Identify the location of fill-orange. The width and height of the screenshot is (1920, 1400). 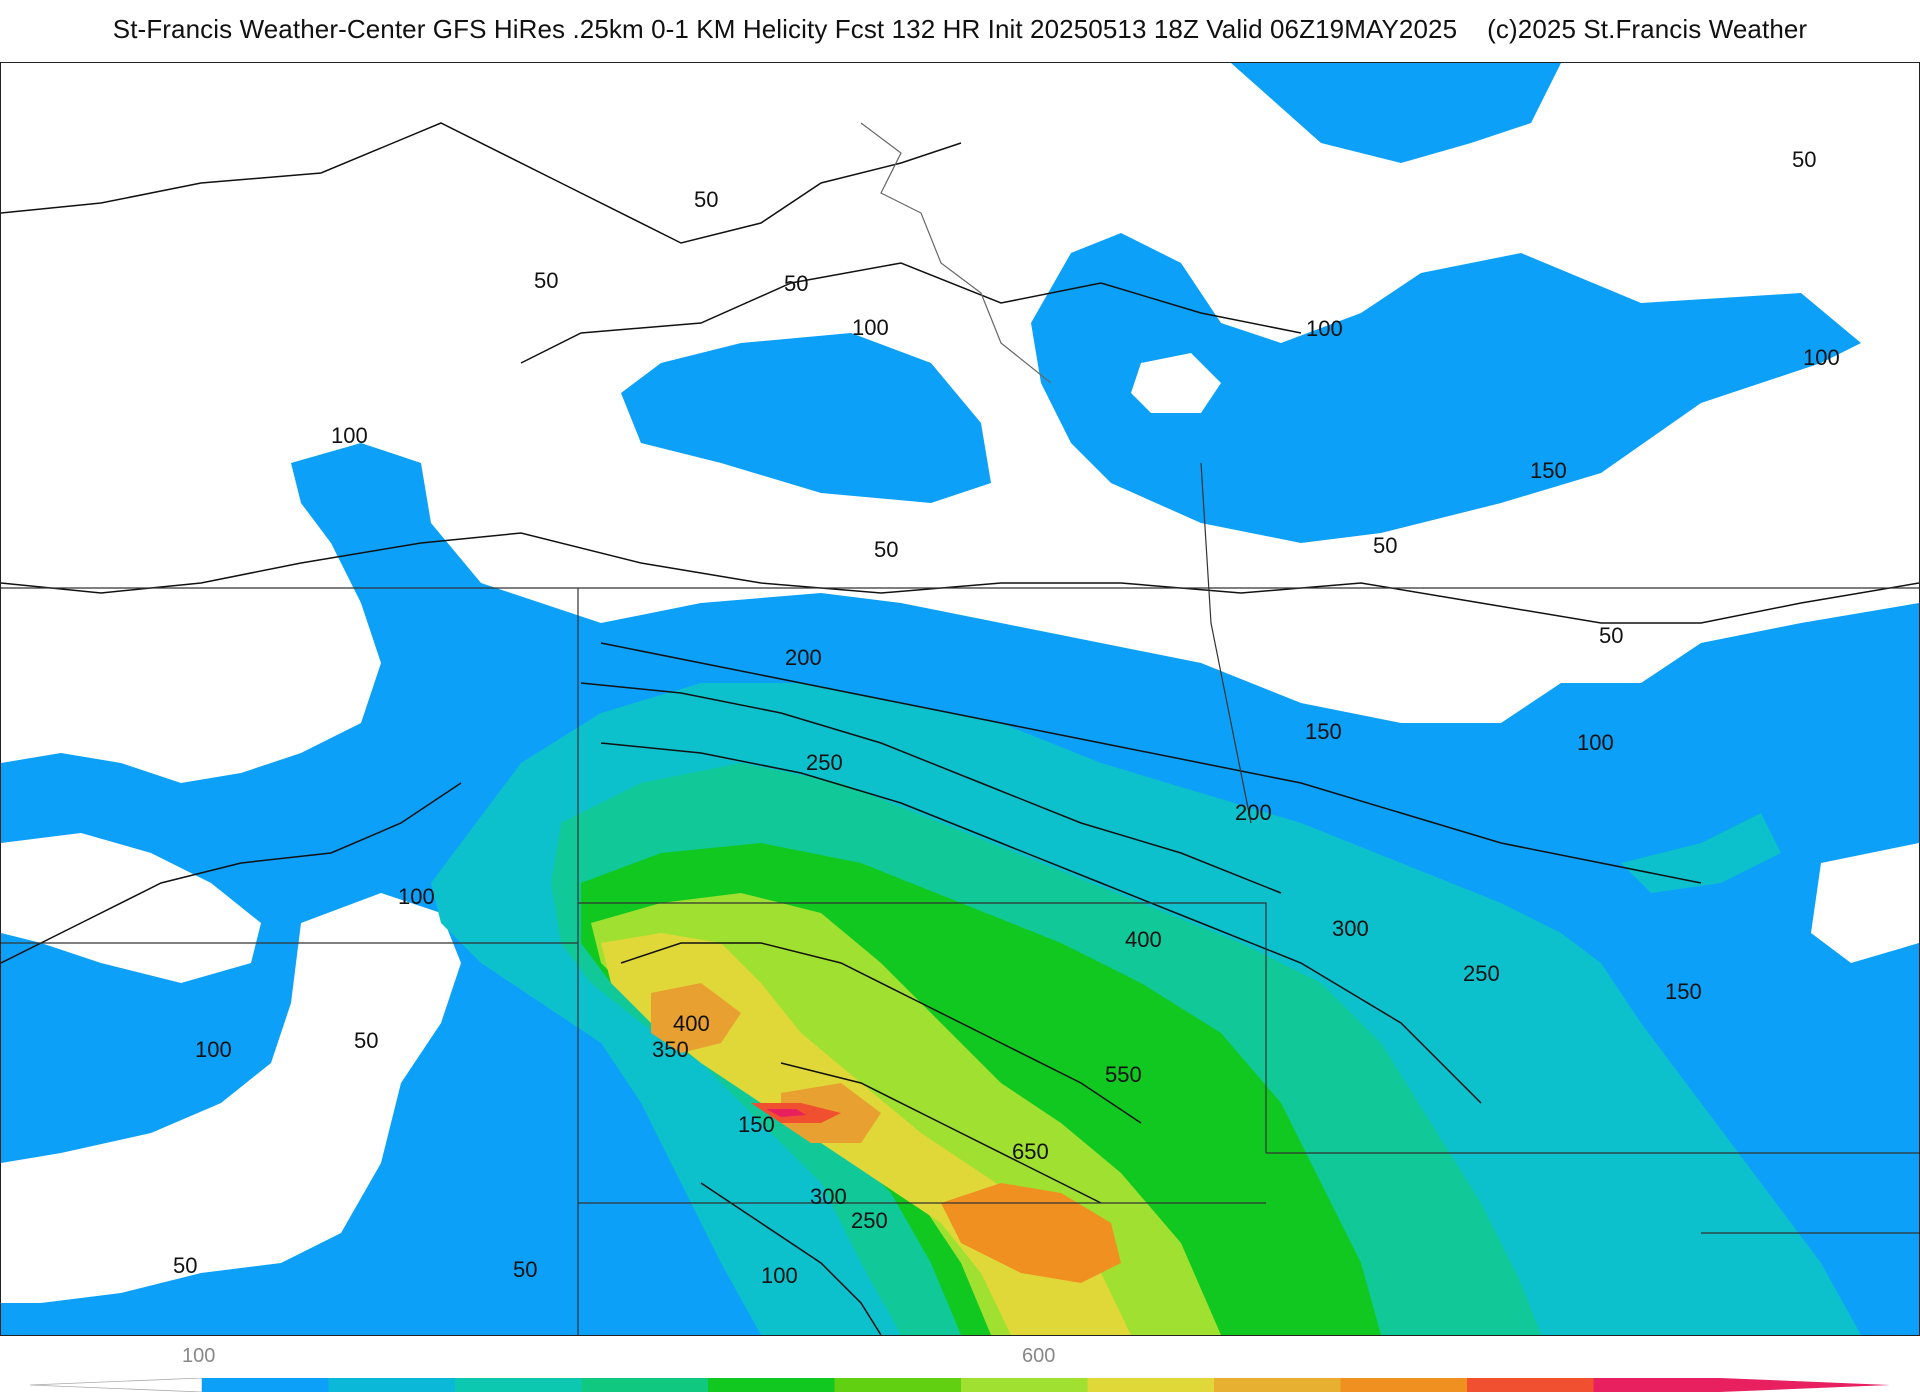
(696, 1018).